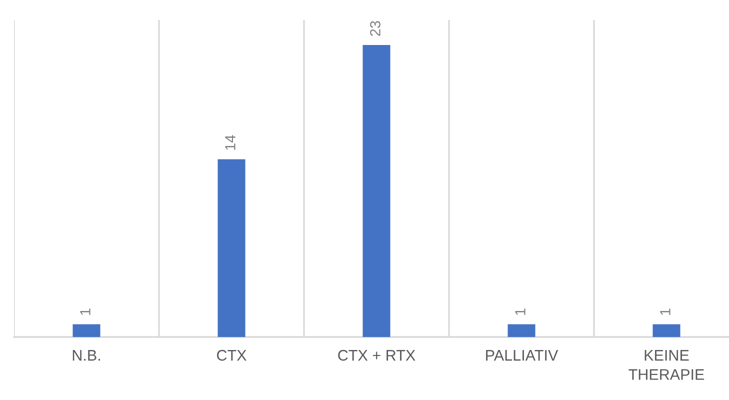 This screenshot has height=400, width=729. I want to click on x-tick-label: KEINE THERAPIE, so click(666, 365).